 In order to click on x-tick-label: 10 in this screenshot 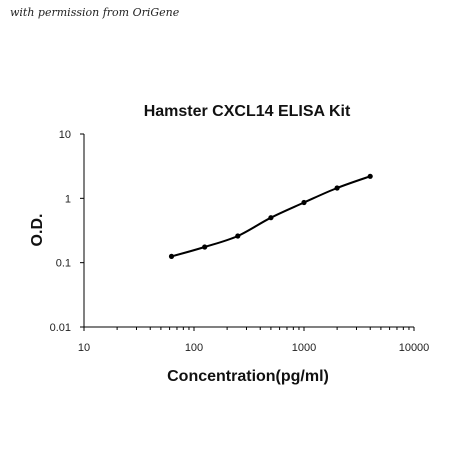, I will do `click(84, 348)`.